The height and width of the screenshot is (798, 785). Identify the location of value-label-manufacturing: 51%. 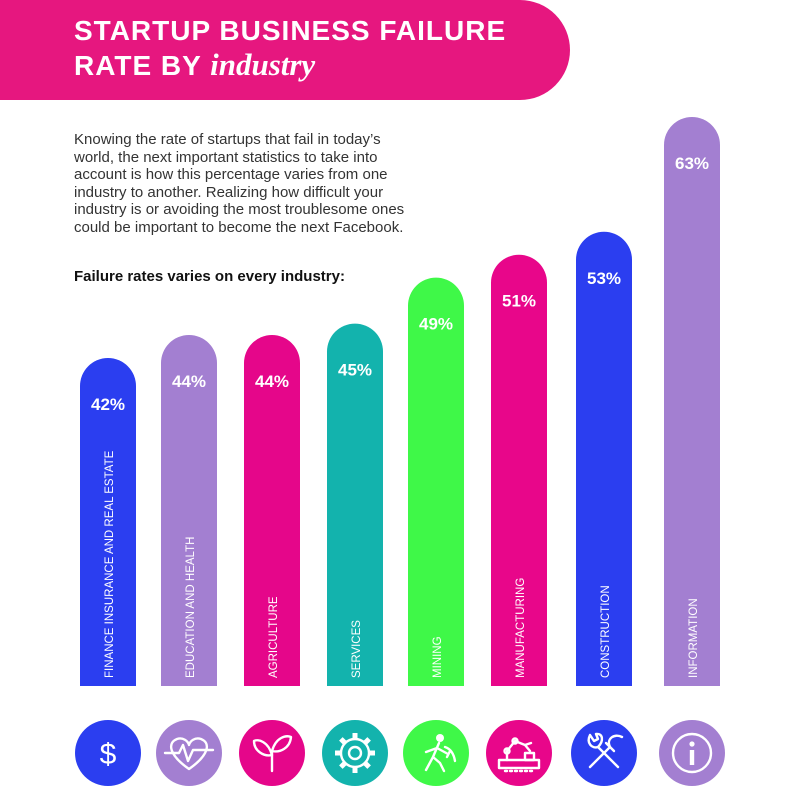
(519, 301).